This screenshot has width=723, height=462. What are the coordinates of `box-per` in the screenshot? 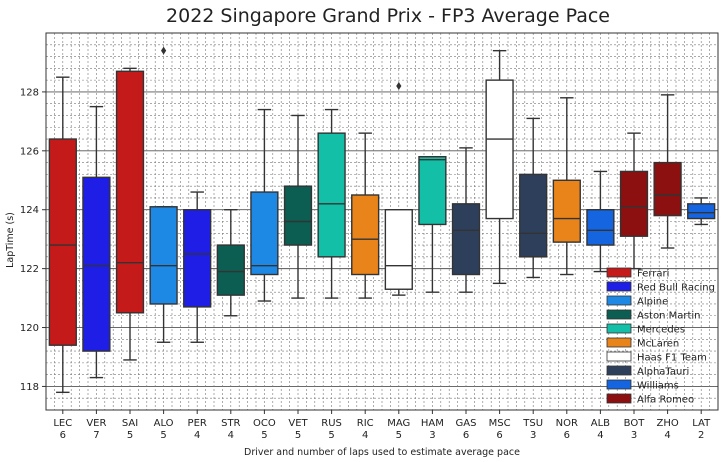 It's located at (197, 267).